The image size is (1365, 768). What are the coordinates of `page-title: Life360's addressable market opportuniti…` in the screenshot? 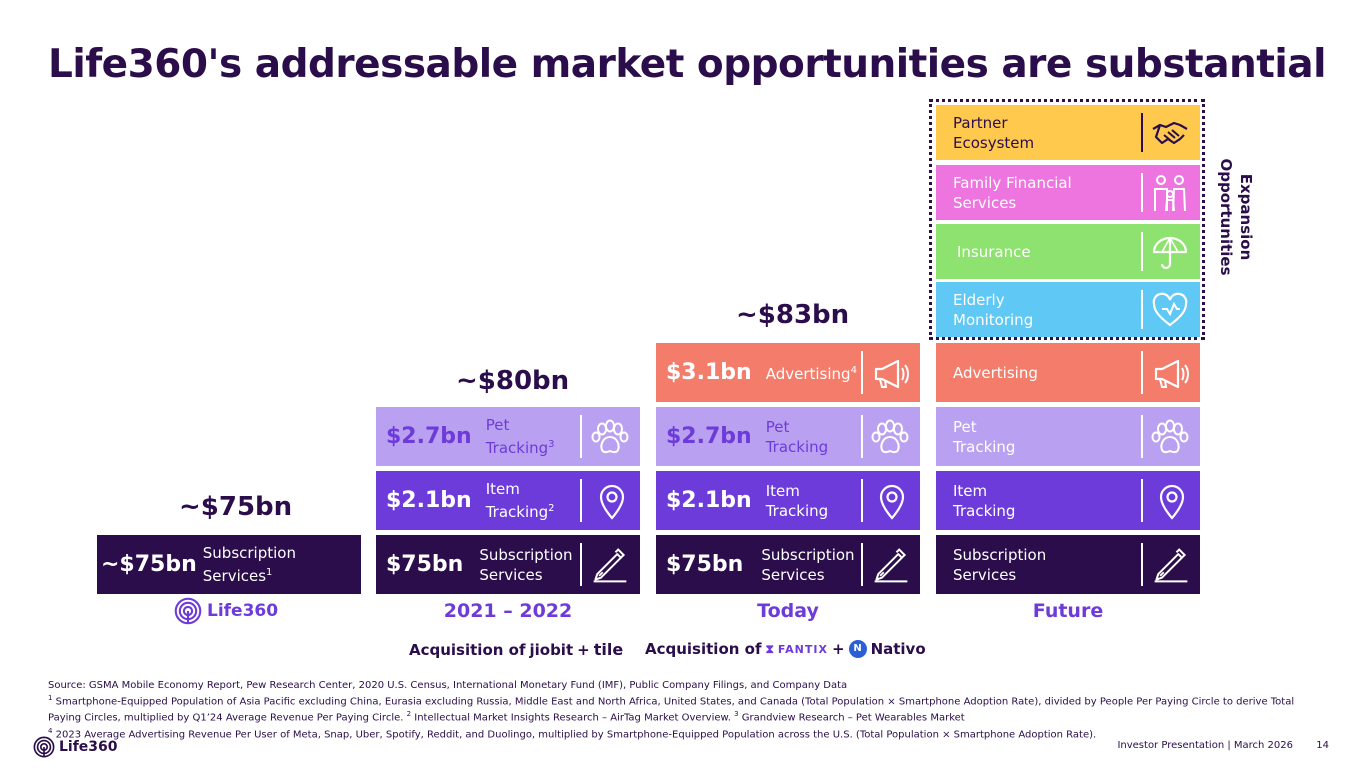 It's located at (687, 64).